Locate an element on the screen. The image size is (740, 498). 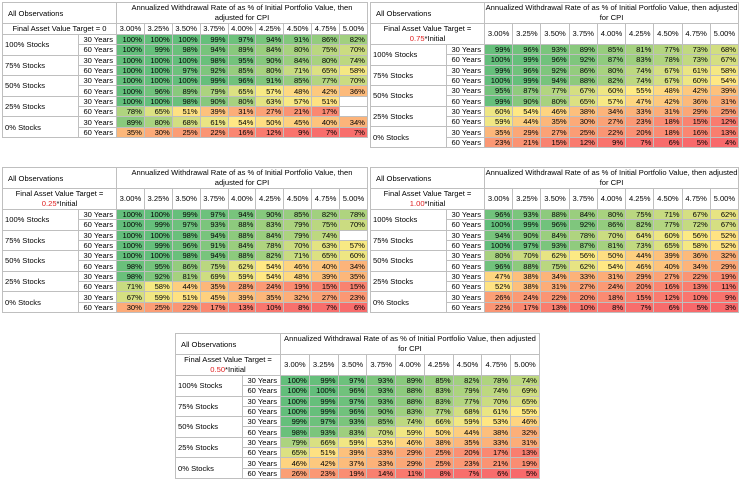
table-row: 60 Years 100% 100% 96% 93% 88% 83% 79% 74% 69% is located at coordinates (358, 391).